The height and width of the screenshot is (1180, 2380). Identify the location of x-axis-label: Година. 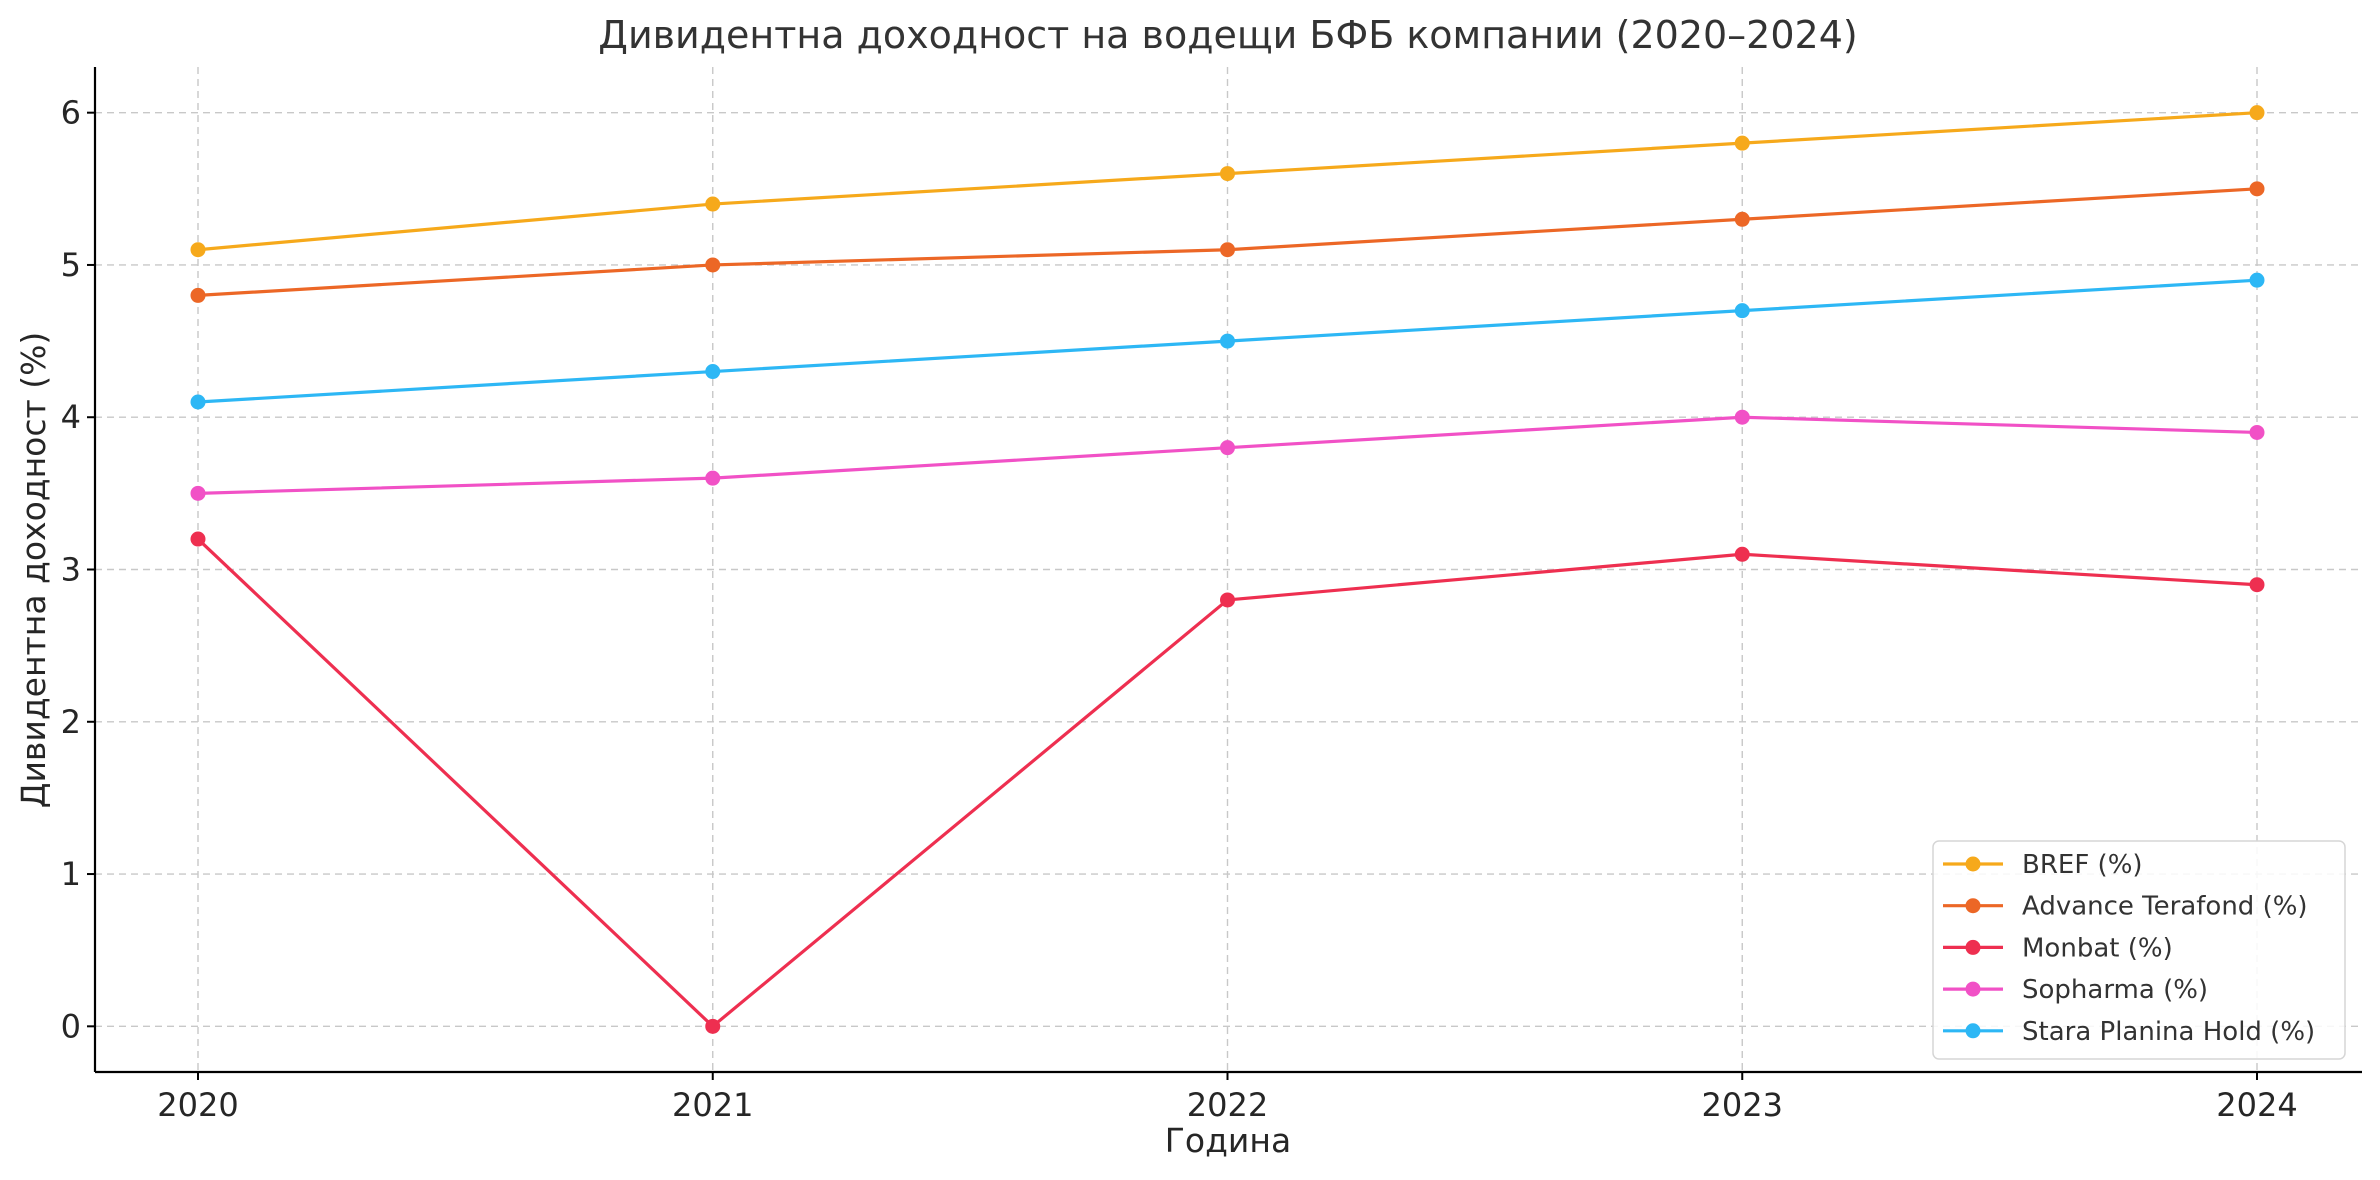
(1228, 1140).